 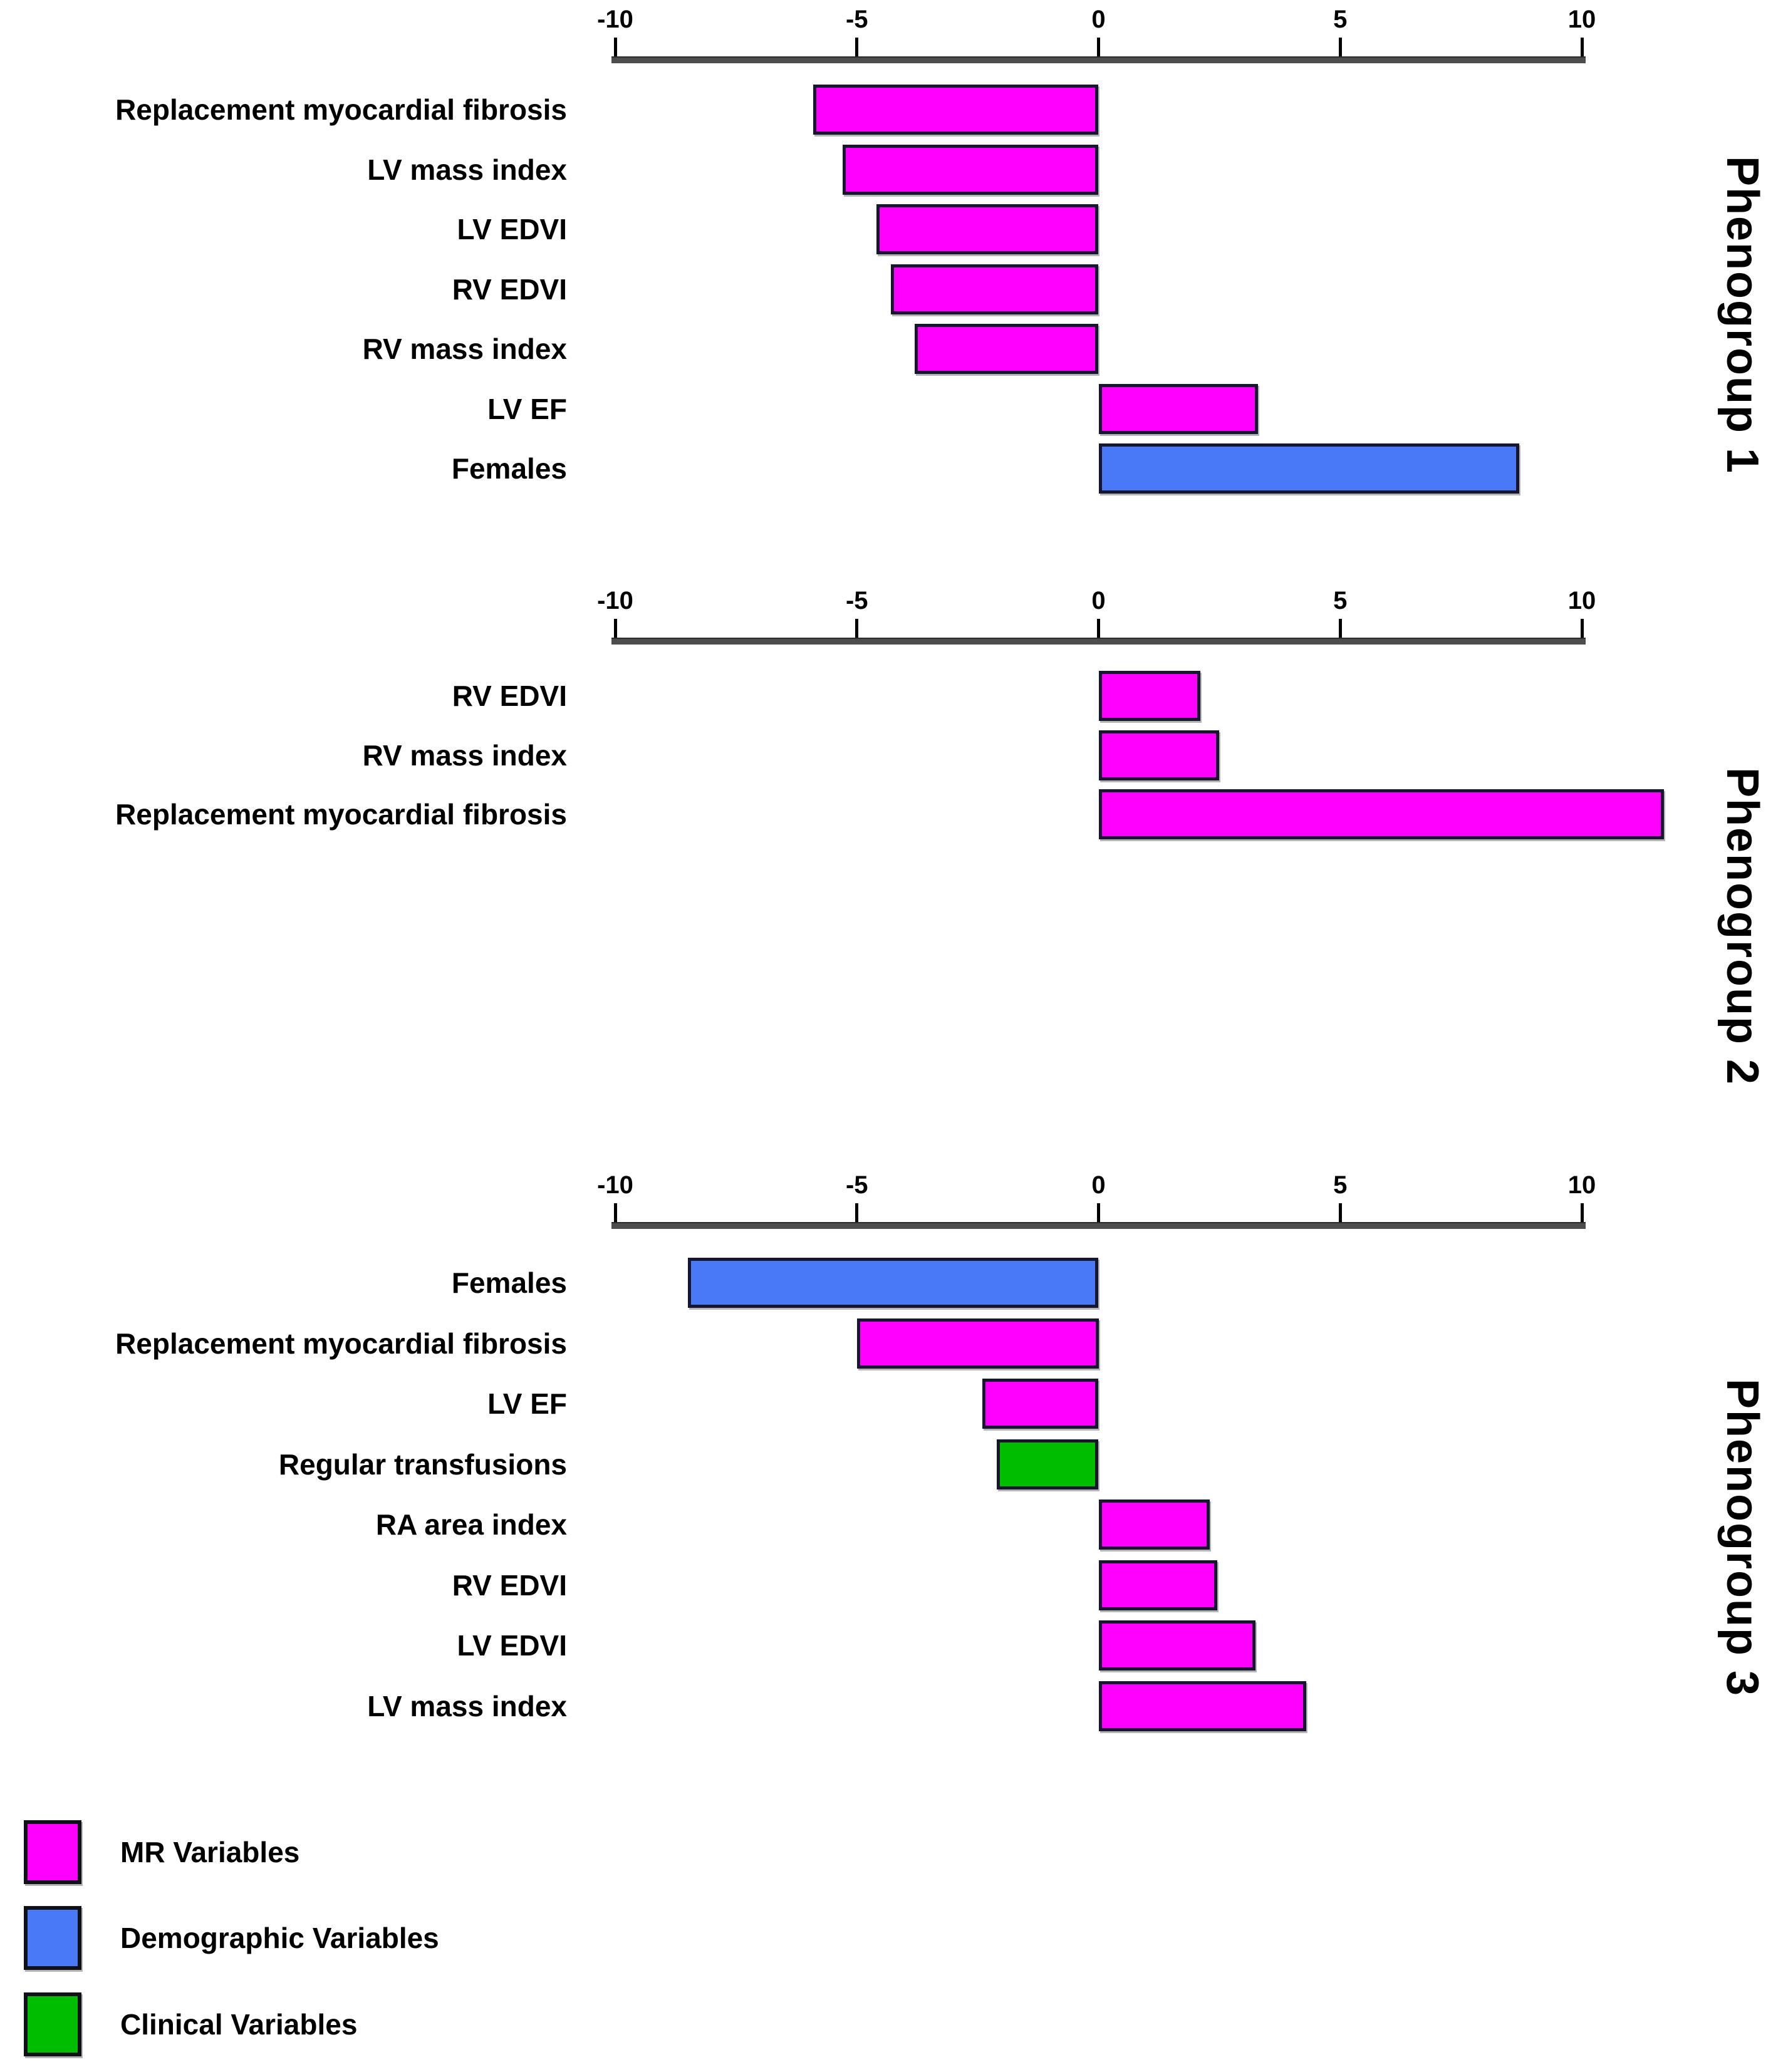 I want to click on demographic-variables-swatch, so click(x=52, y=1938).